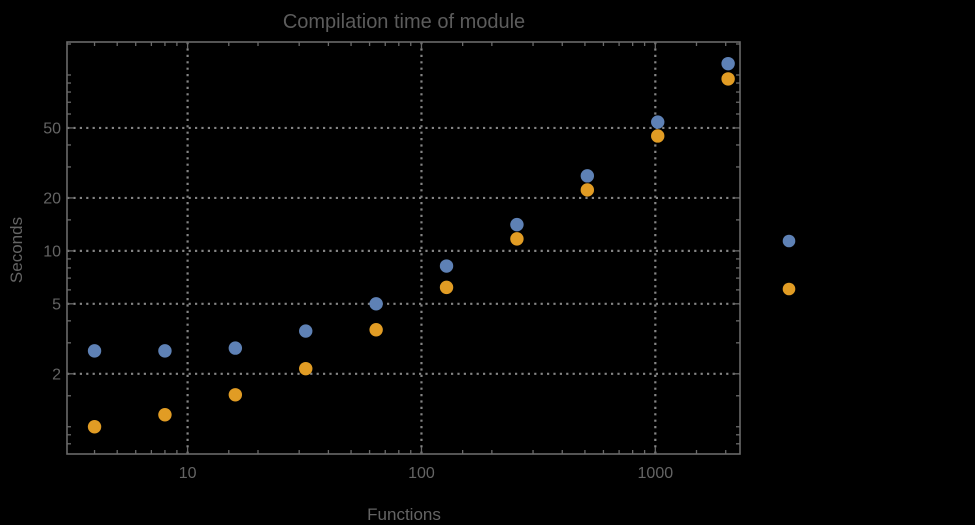  I want to click on chart-title: Compilation time of module, so click(404, 22).